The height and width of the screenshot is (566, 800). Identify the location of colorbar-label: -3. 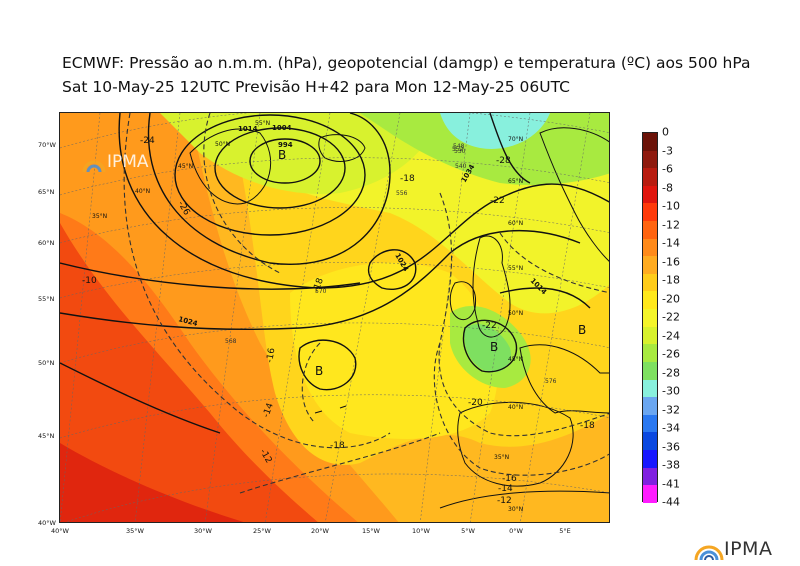
(667, 150).